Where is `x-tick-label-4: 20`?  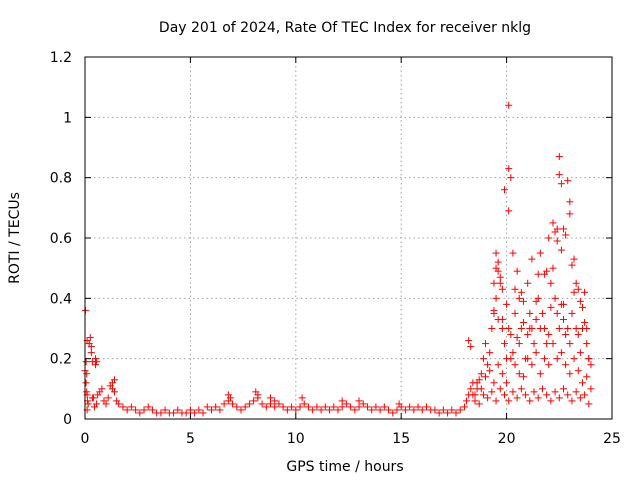 x-tick-label-4: 20 is located at coordinates (507, 439).